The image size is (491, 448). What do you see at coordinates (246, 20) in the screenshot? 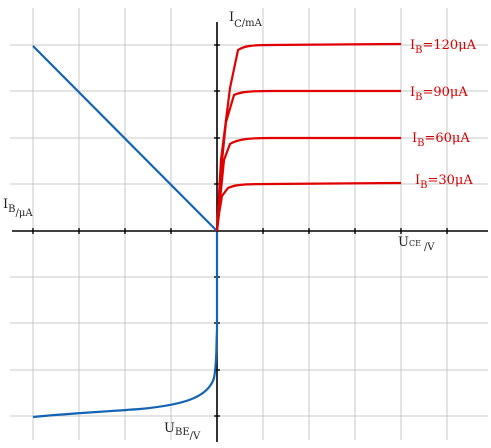
I see `ic-axis-label: IC/mA` at bounding box center [246, 20].